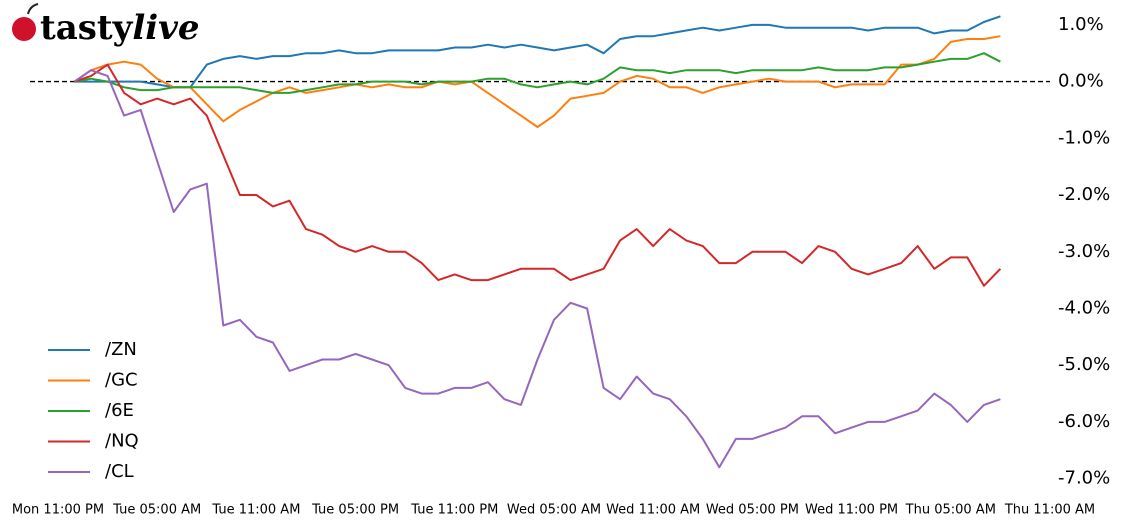 This screenshot has width=1121, height=522. I want to click on x-tick-label: Thu 05:00 AM, so click(950, 510).